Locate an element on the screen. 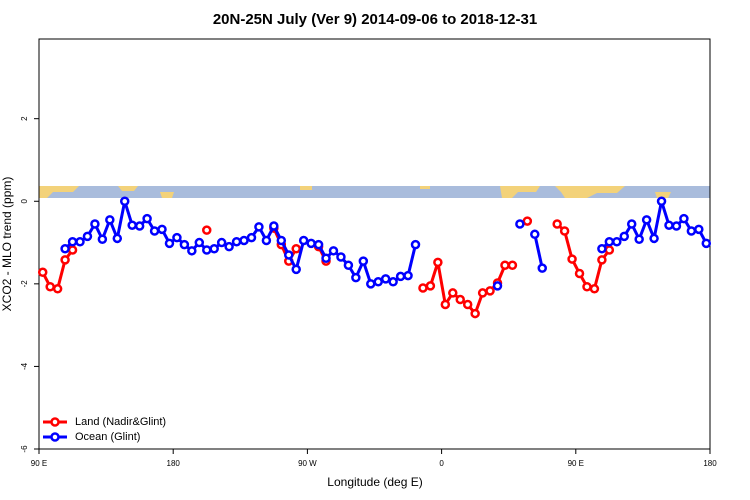 The image size is (750, 500). legend-label: Ocean (Glint) is located at coordinates (107, 437).